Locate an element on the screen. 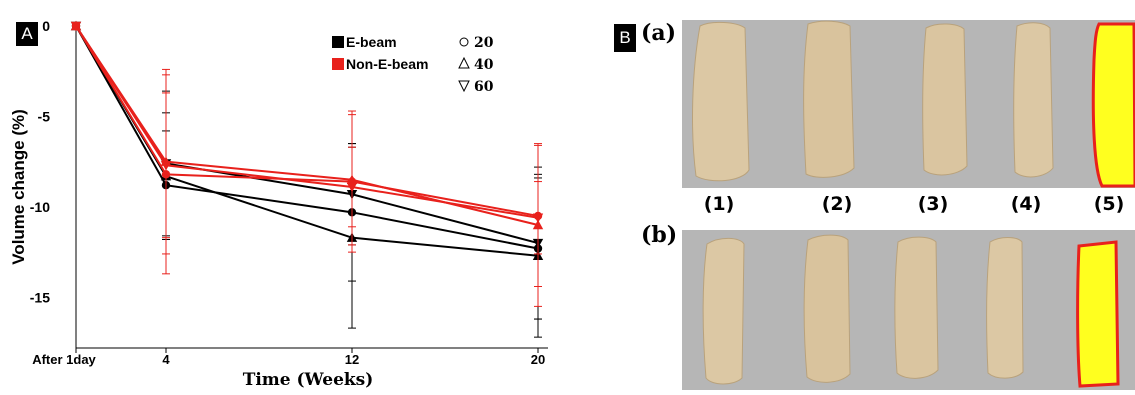 Image resolution: width=1135 pixels, height=395 pixels. specimen-a2 is located at coordinates (829, 99).